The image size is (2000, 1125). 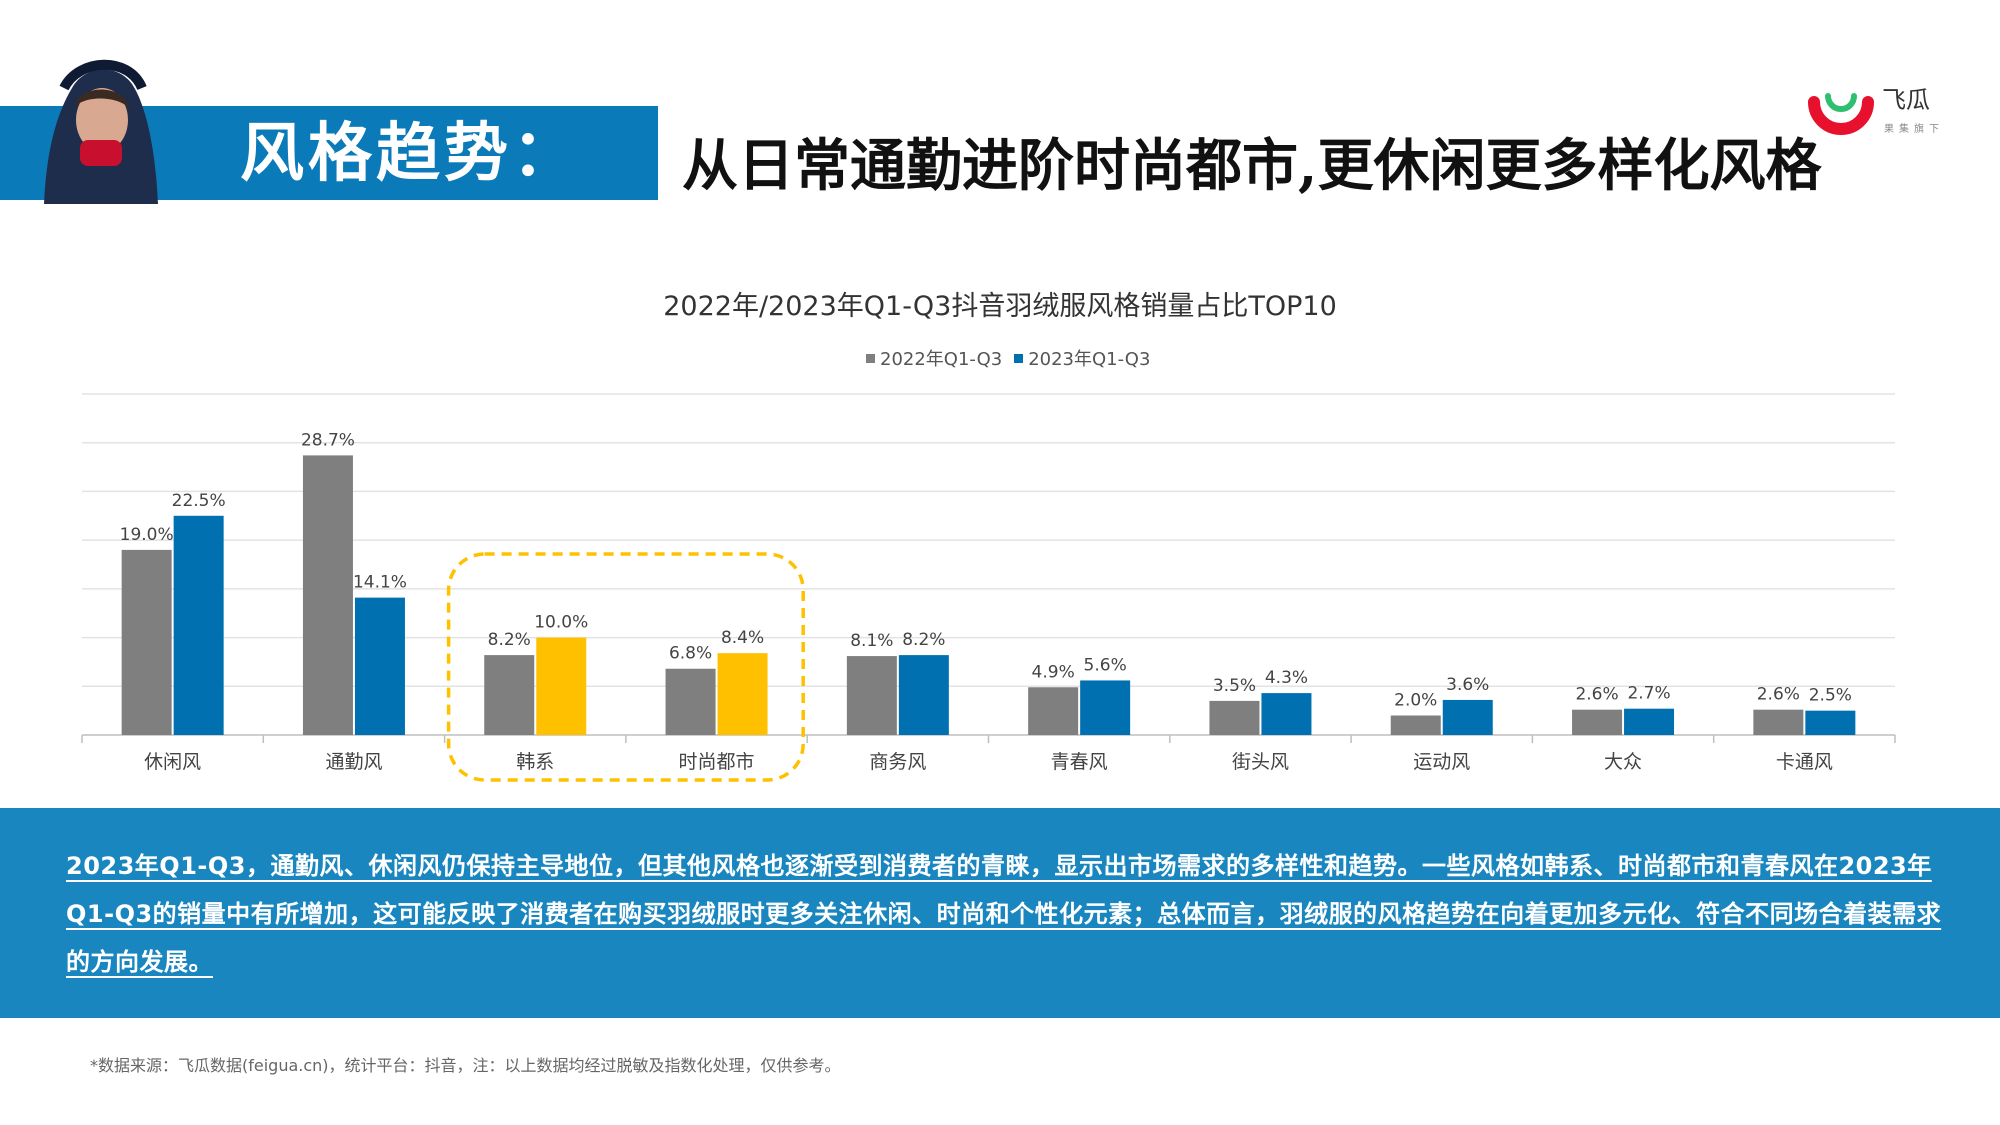 I want to click on data-label-2023-1: 22.5%, so click(x=199, y=501).